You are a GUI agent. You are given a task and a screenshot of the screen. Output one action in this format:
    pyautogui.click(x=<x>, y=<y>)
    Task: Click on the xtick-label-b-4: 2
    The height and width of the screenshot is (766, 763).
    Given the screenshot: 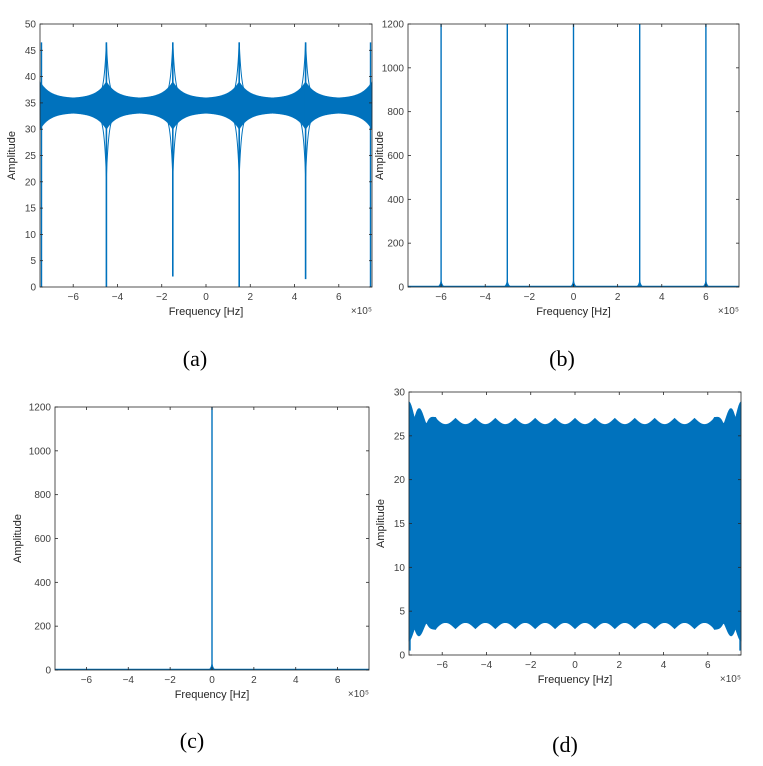 What is the action you would take?
    pyautogui.click(x=618, y=297)
    